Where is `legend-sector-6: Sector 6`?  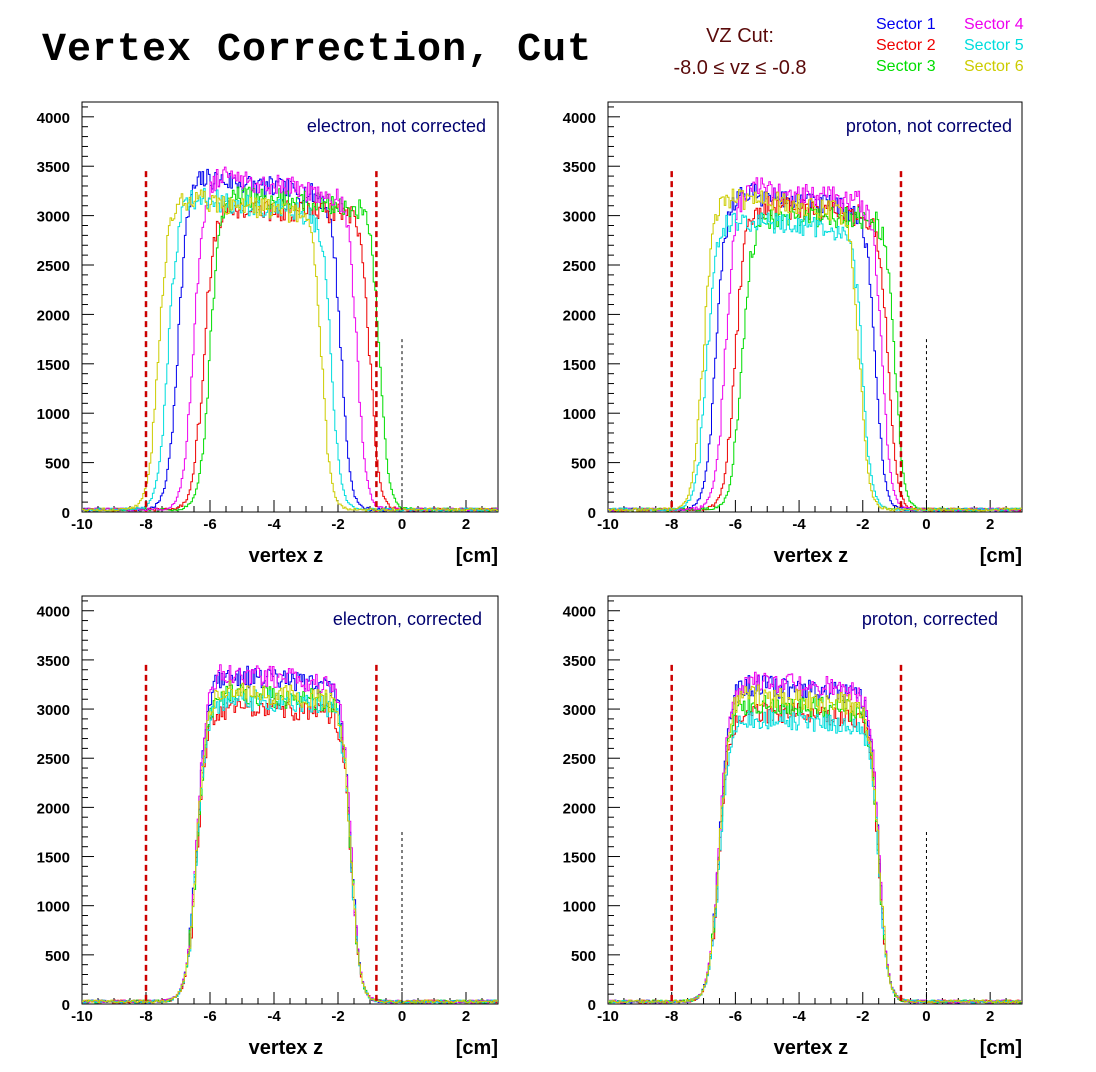
legend-sector-6: Sector 6 is located at coordinates (994, 66).